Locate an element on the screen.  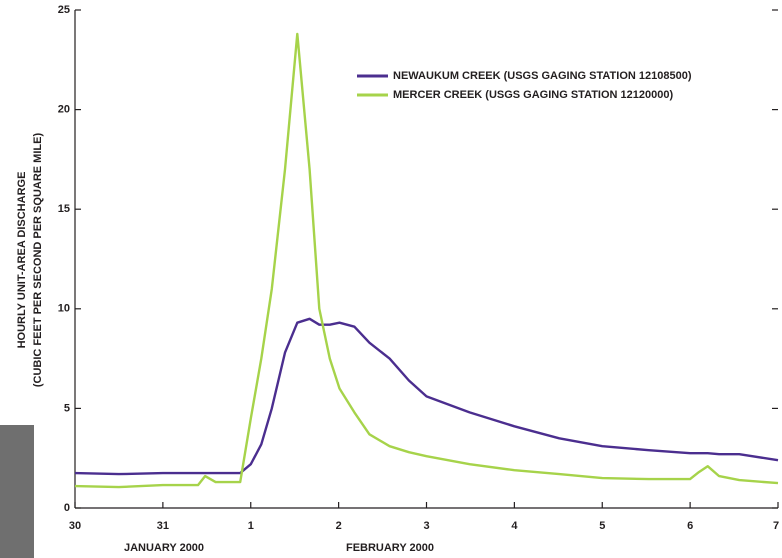
y-tick-label: 20 is located at coordinates (64, 110).